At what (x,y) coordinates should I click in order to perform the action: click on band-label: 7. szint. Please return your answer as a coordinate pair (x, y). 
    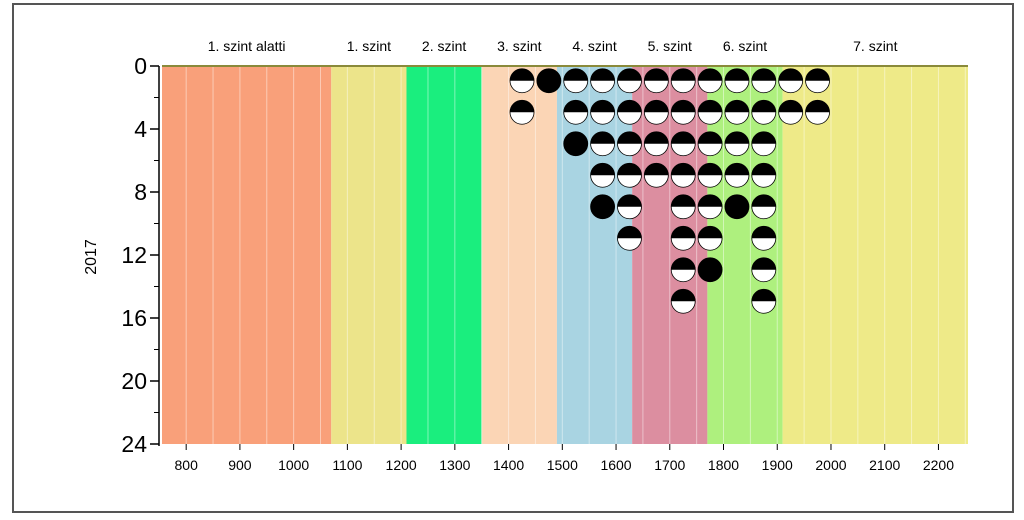
    Looking at the image, I should click on (875, 46).